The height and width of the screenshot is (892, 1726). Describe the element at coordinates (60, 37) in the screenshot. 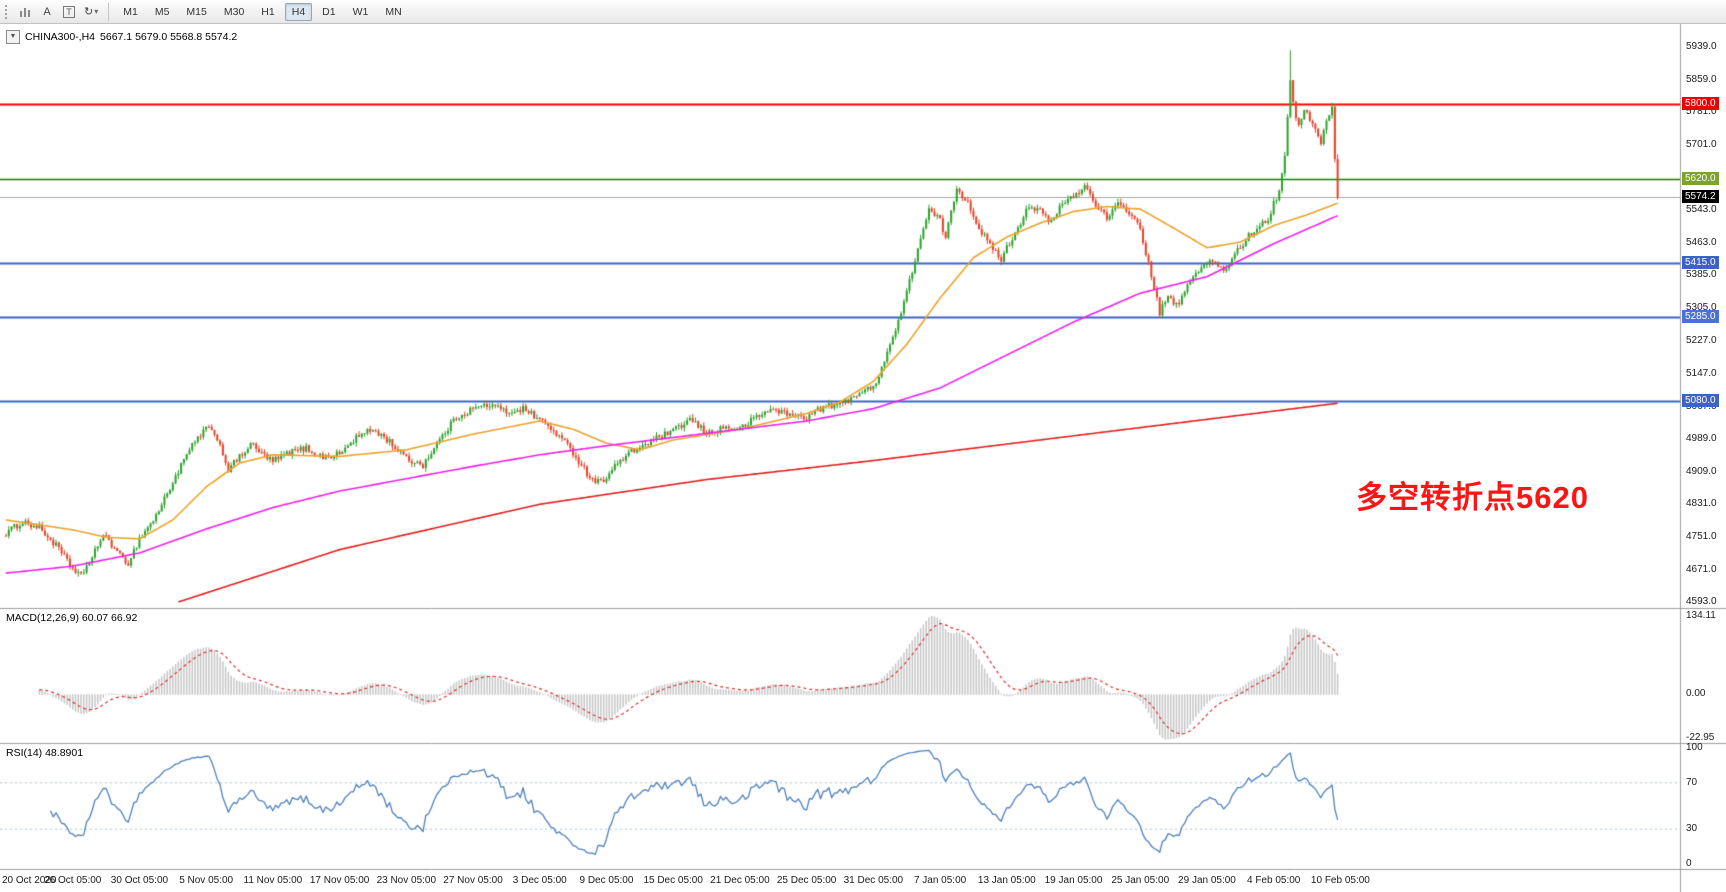

I see `symbol-period-label: CHINA300-,H4` at that location.